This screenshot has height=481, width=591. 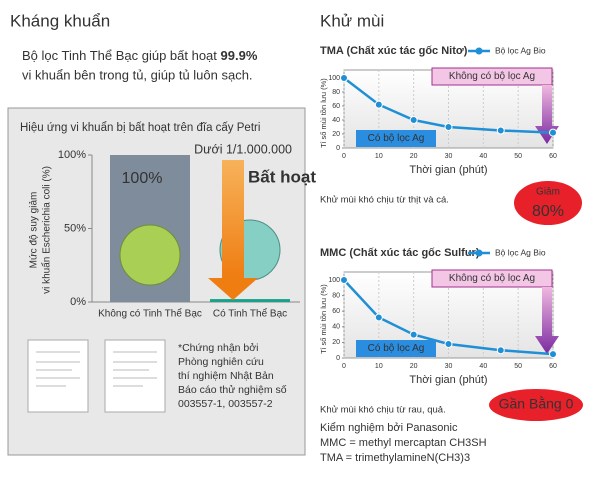 What do you see at coordinates (225, 404) in the screenshot?
I see `note: 003557-1, 003557-2` at bounding box center [225, 404].